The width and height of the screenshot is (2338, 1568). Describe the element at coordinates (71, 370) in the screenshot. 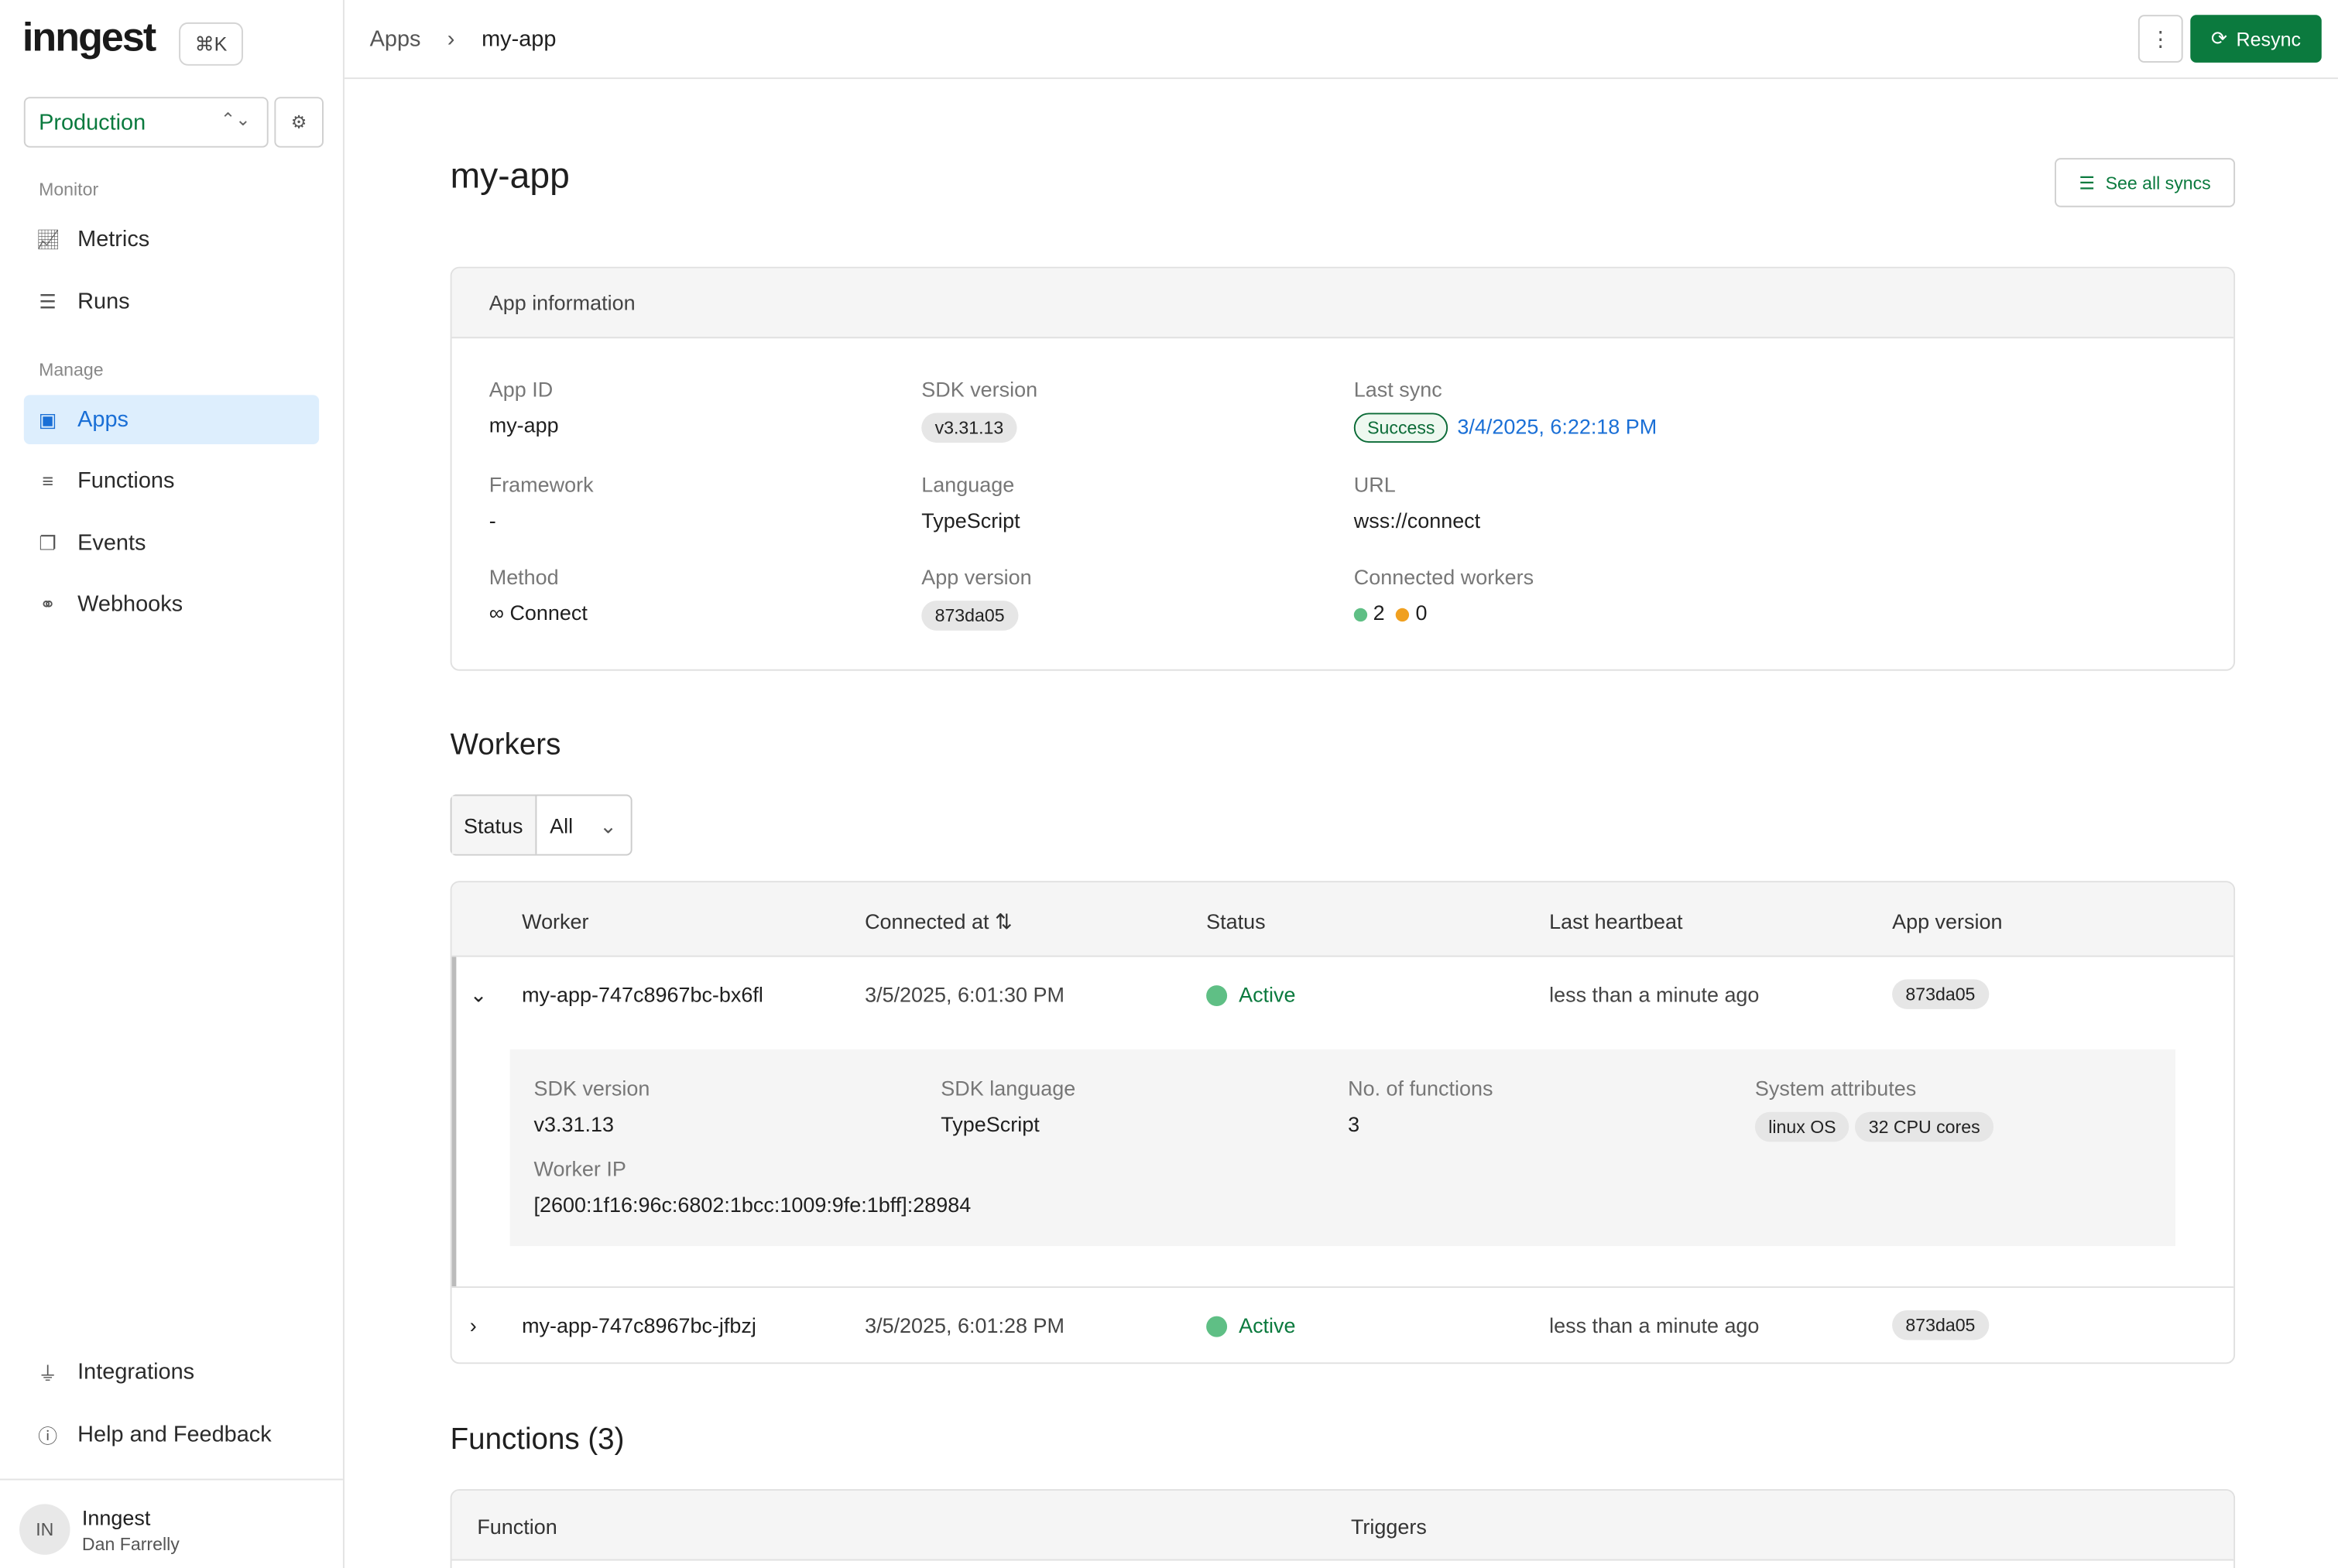

I see `section-manage: Manage` at that location.